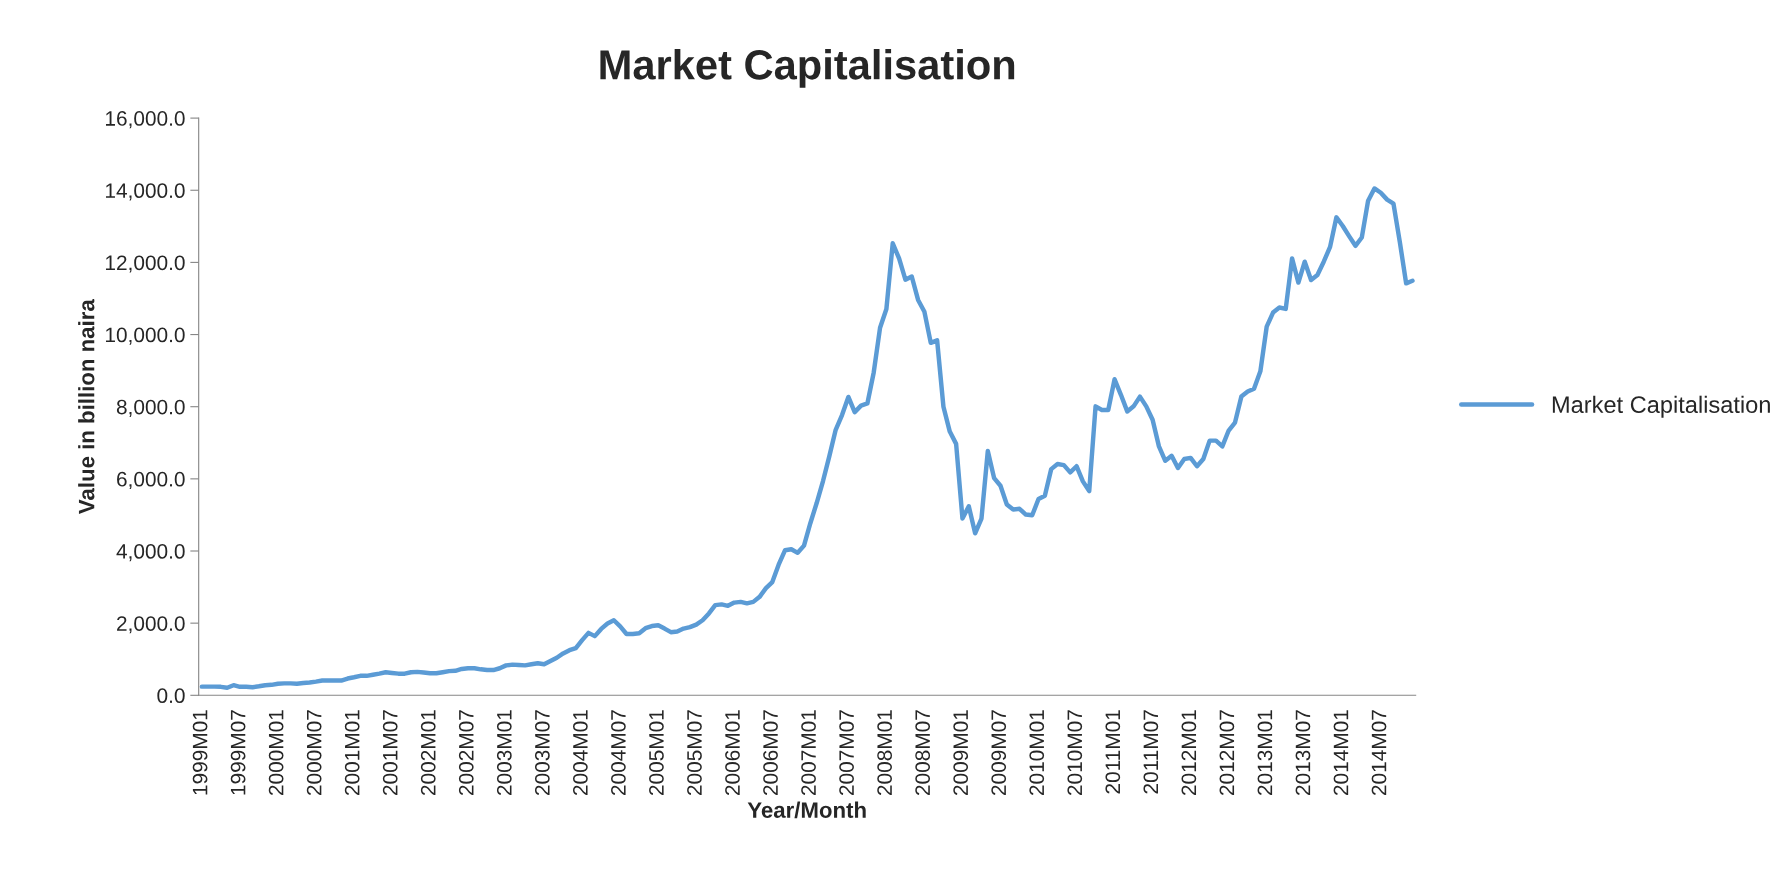 This screenshot has width=1774, height=888. What do you see at coordinates (1151, 752) in the screenshot?
I see `x-tick-label: 2011M07` at bounding box center [1151, 752].